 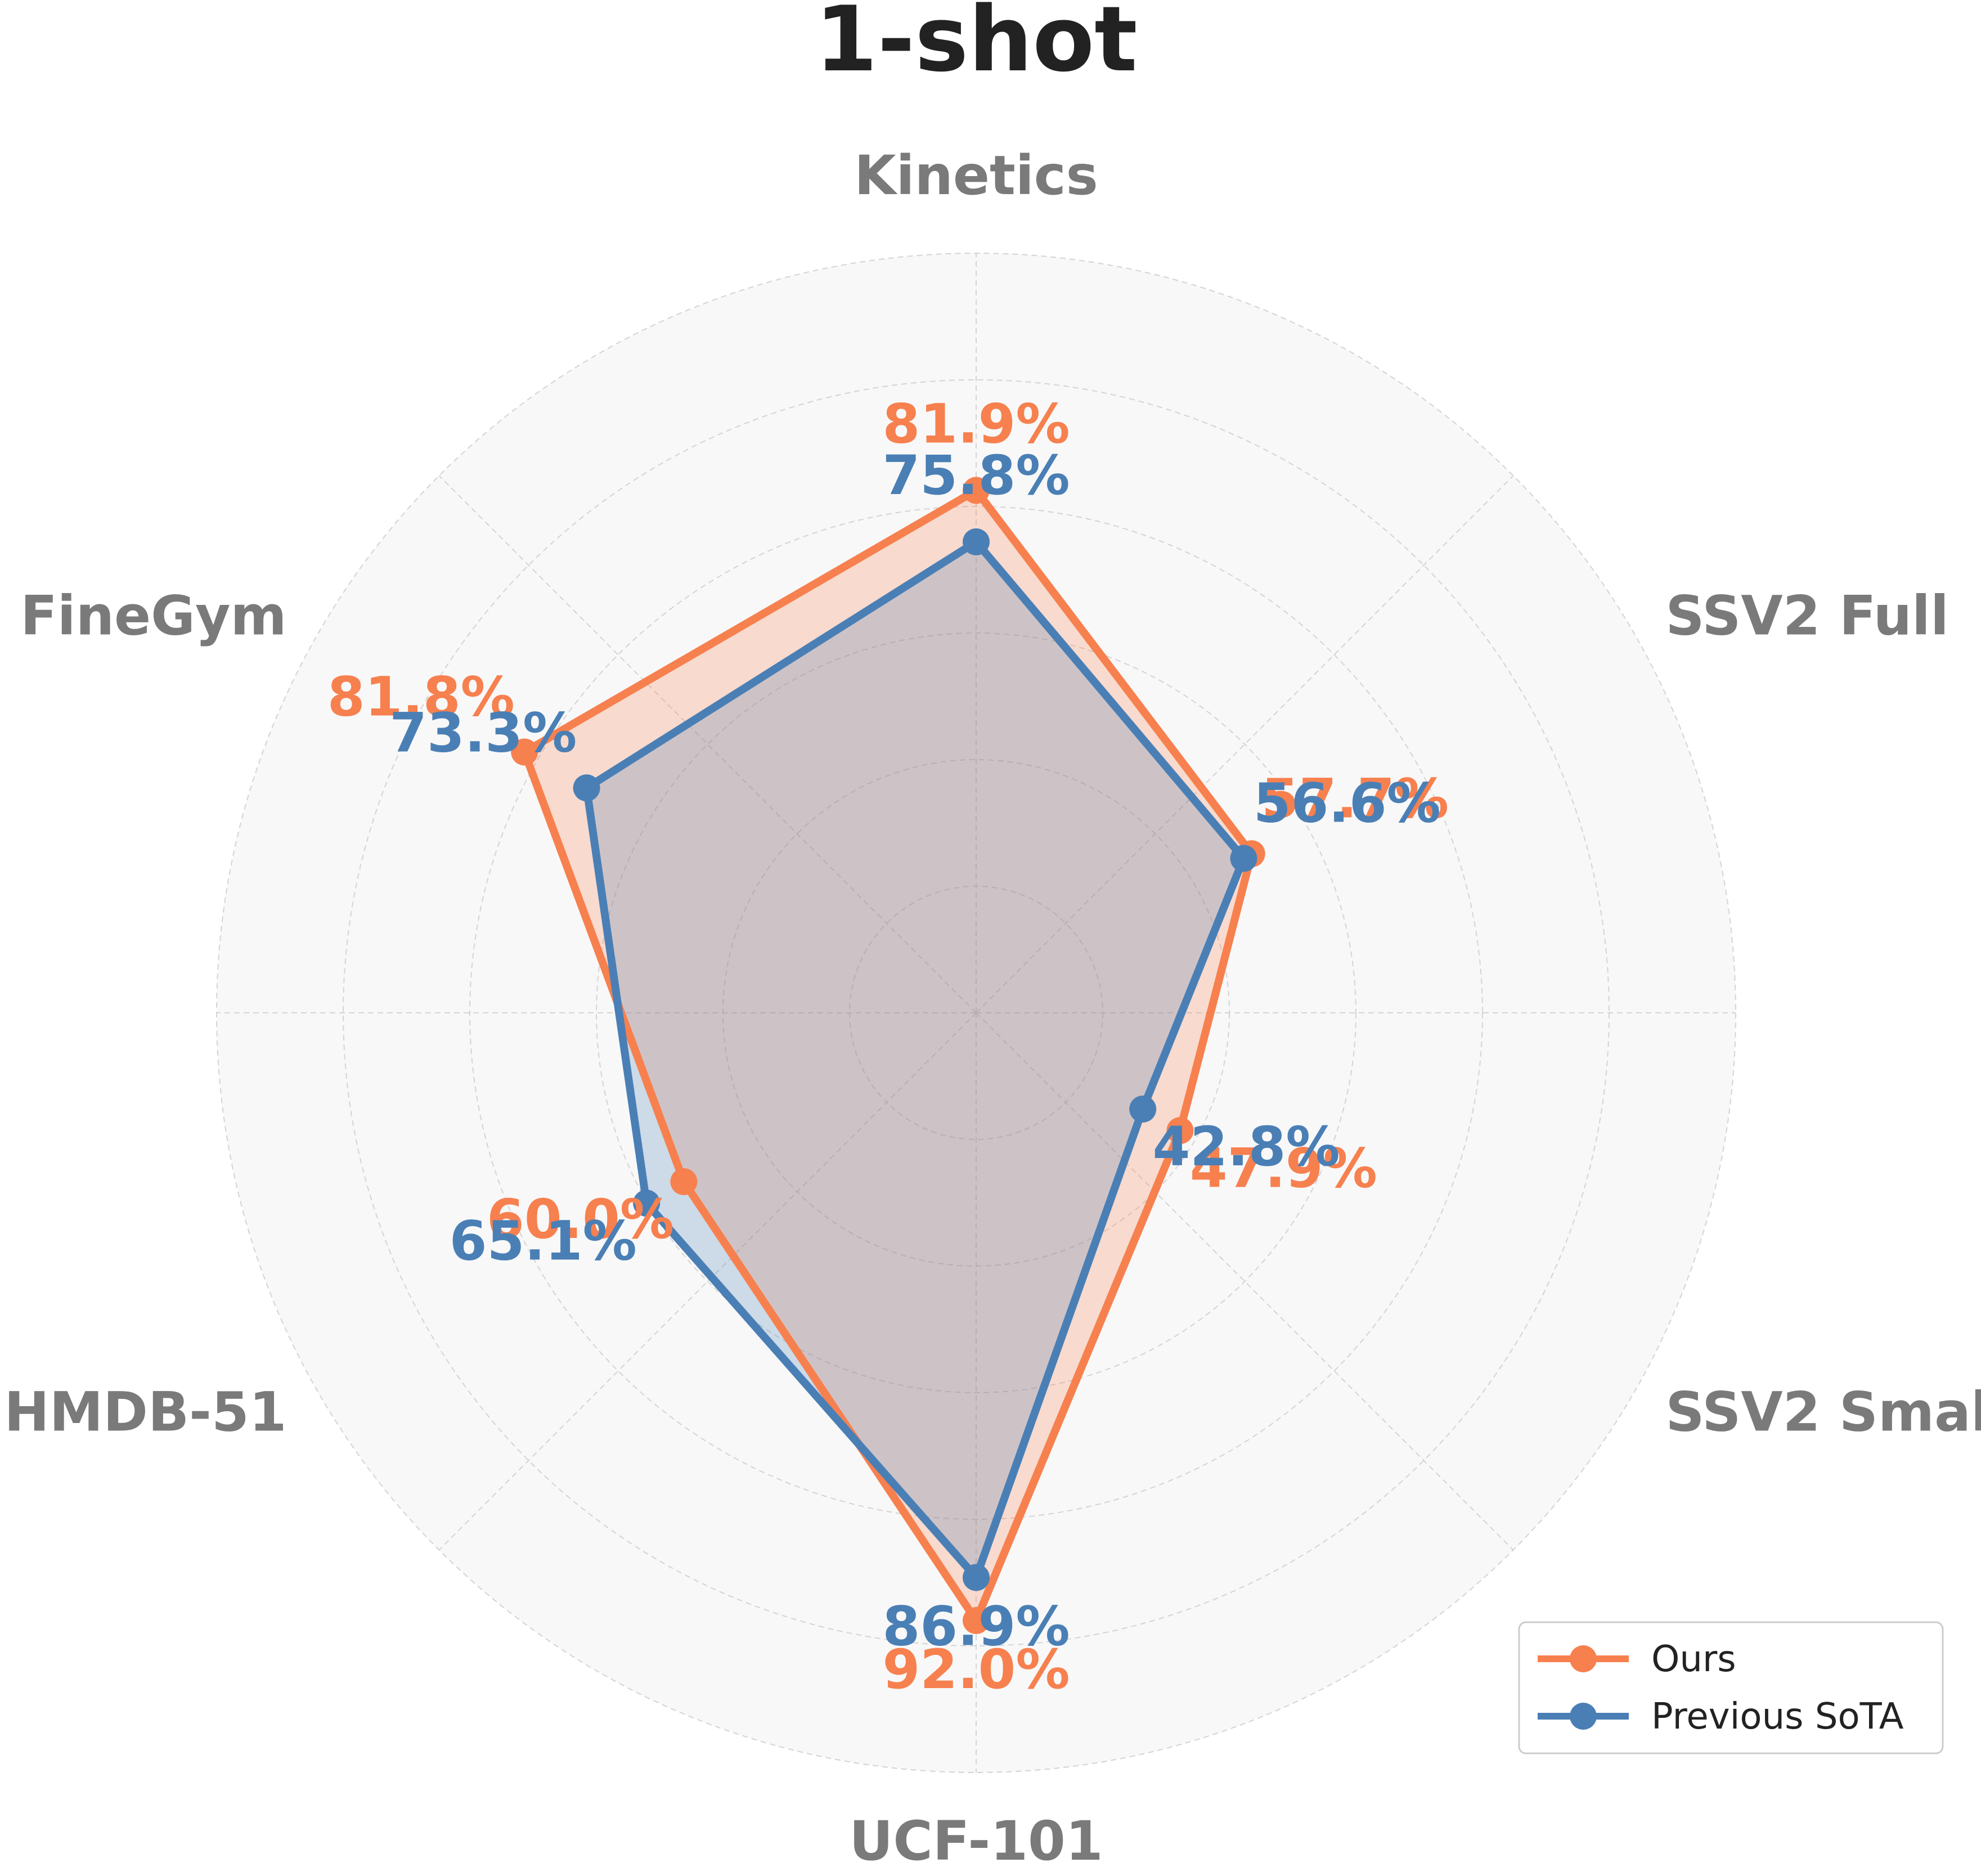 I want to click on value-label-ours-ssv2-small: 47.9%, so click(x=1283, y=1168).